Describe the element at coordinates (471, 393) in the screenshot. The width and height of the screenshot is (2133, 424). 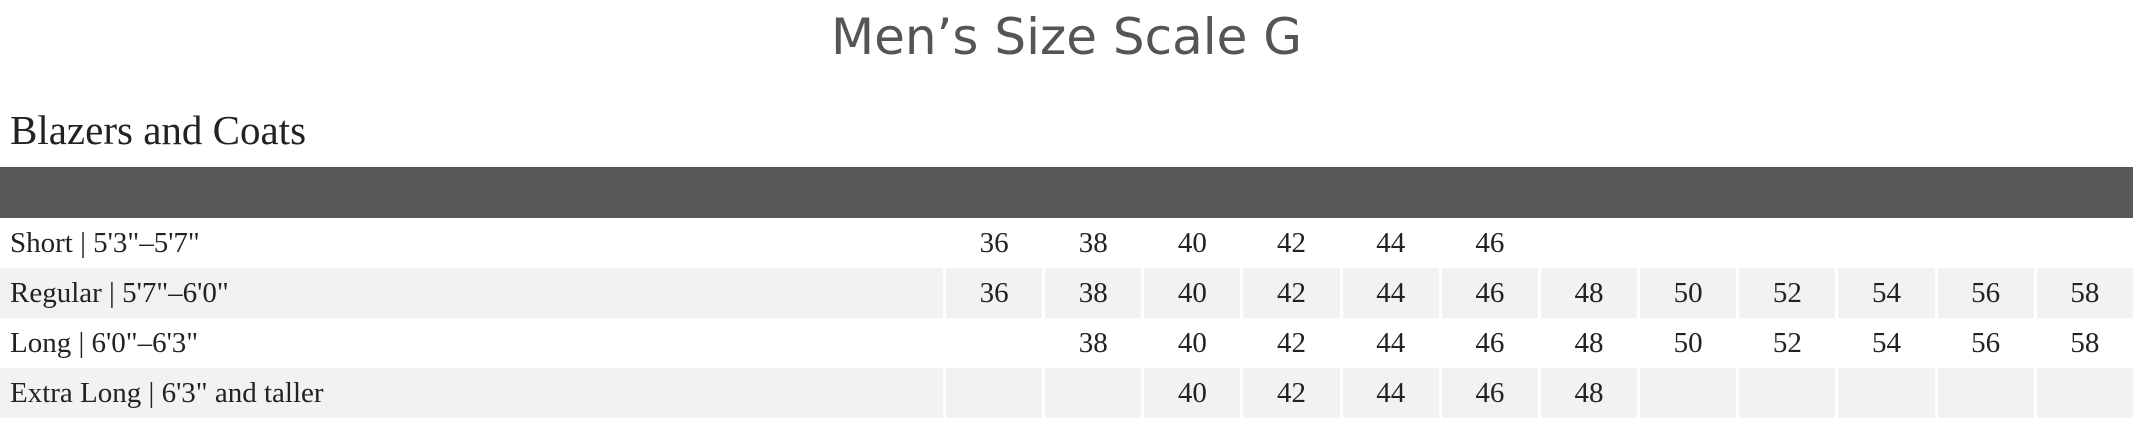
I see `row-label: Extra Long | 6'3" and taller` at that location.